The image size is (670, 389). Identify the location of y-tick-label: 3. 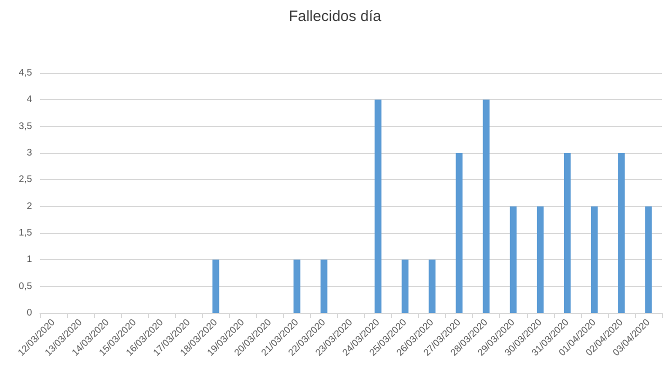
(29, 153).